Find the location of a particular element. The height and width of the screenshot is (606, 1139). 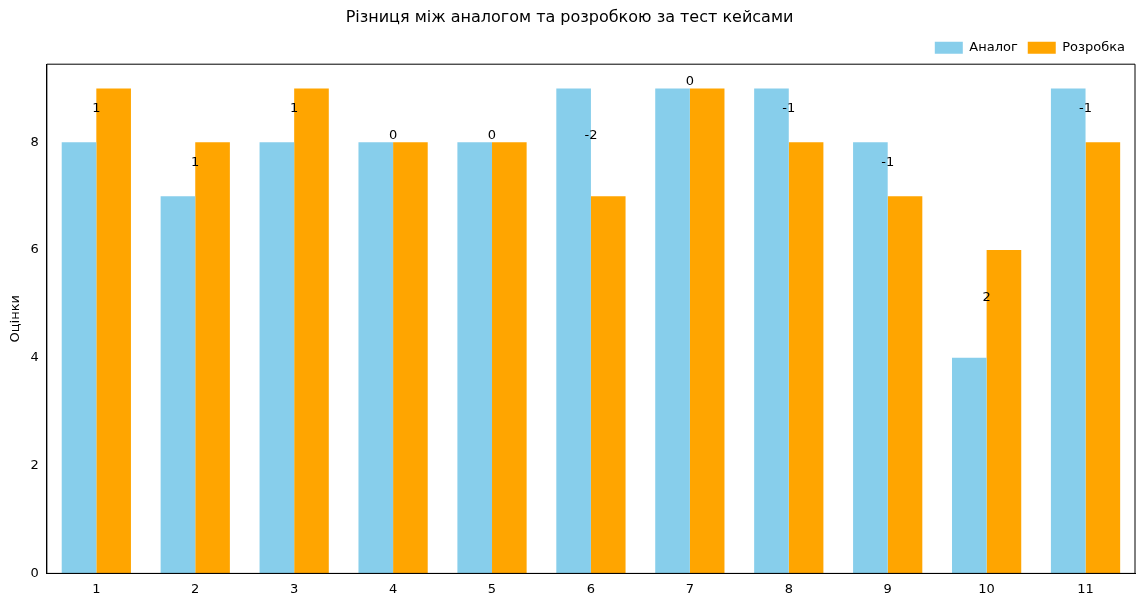

x-tick-label: 4 is located at coordinates (393, 588).